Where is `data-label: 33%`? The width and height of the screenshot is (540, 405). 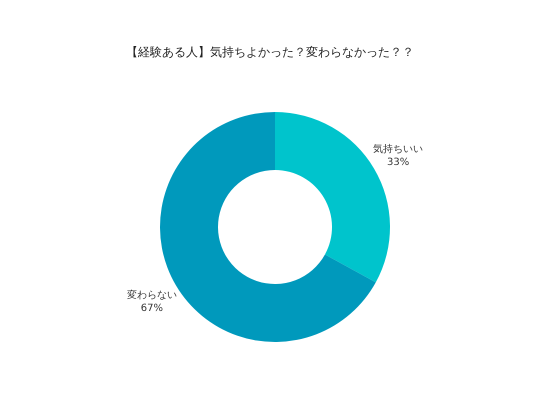 data-label: 33% is located at coordinates (398, 162).